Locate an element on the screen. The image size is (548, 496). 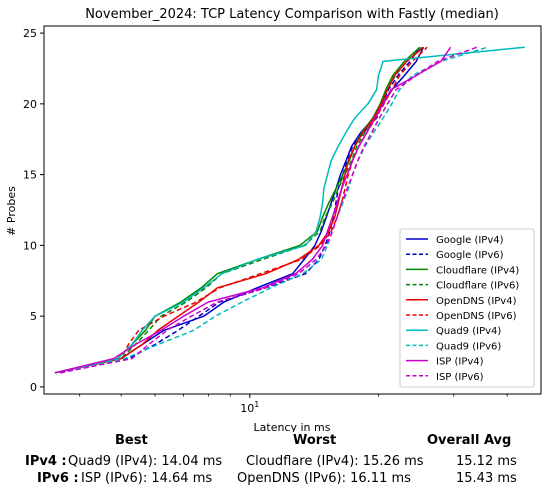
legend-label: ISP (IPv6) is located at coordinates (460, 377).